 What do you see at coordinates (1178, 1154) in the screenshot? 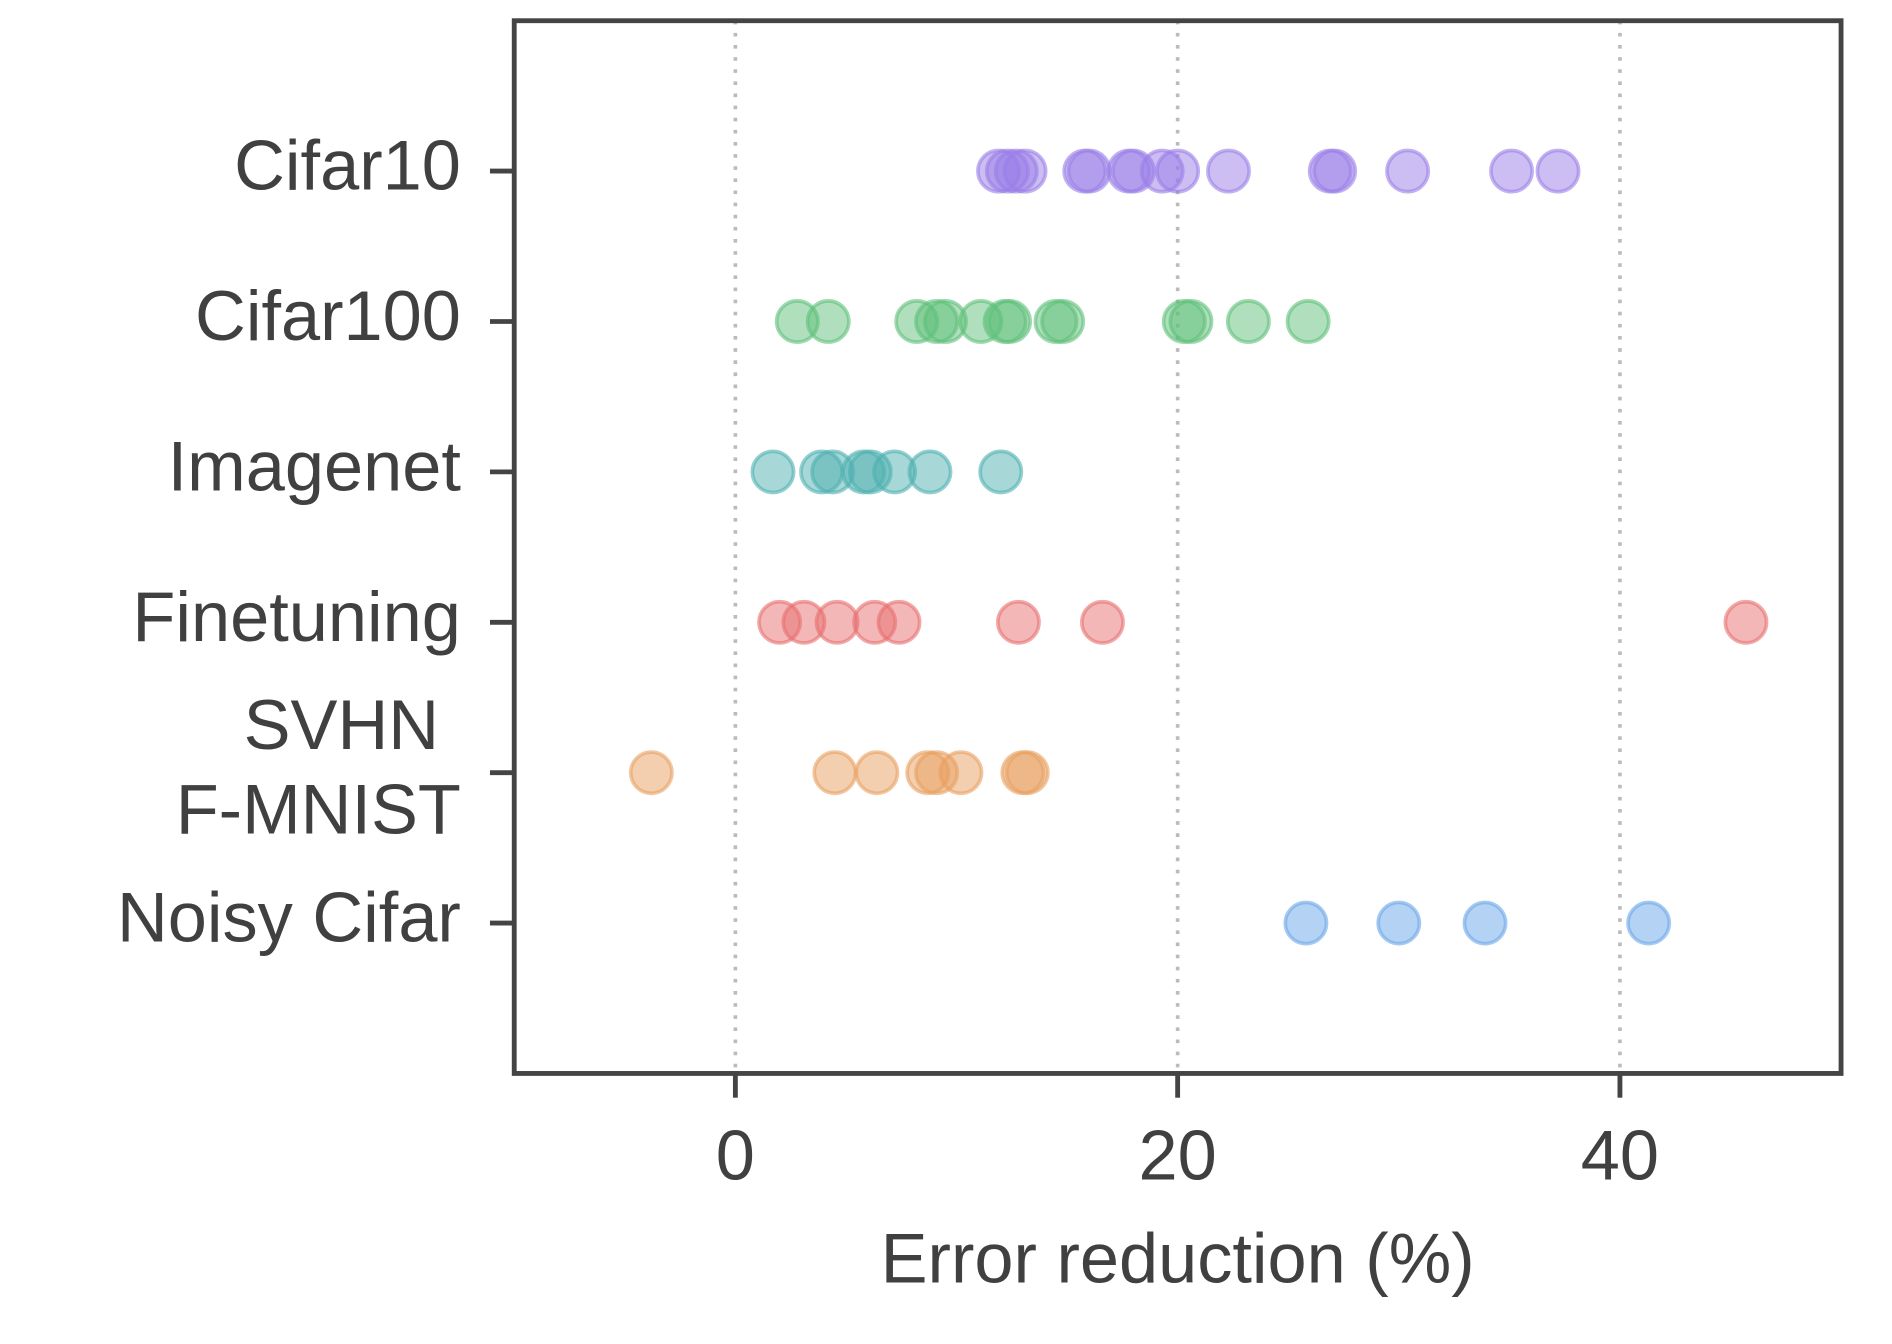
I see `x-tick-label: 20` at bounding box center [1178, 1154].